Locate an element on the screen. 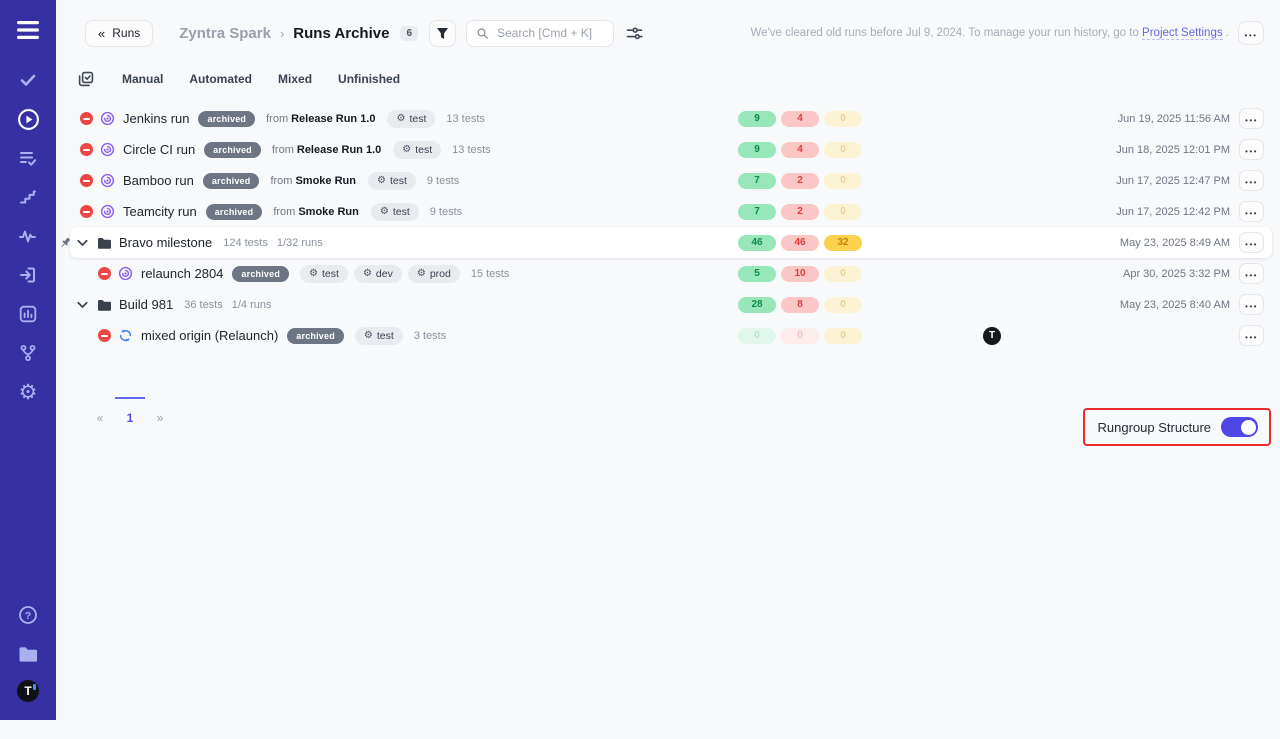 The height and width of the screenshot is (739, 1280). analytics-icon is located at coordinates (28, 314).